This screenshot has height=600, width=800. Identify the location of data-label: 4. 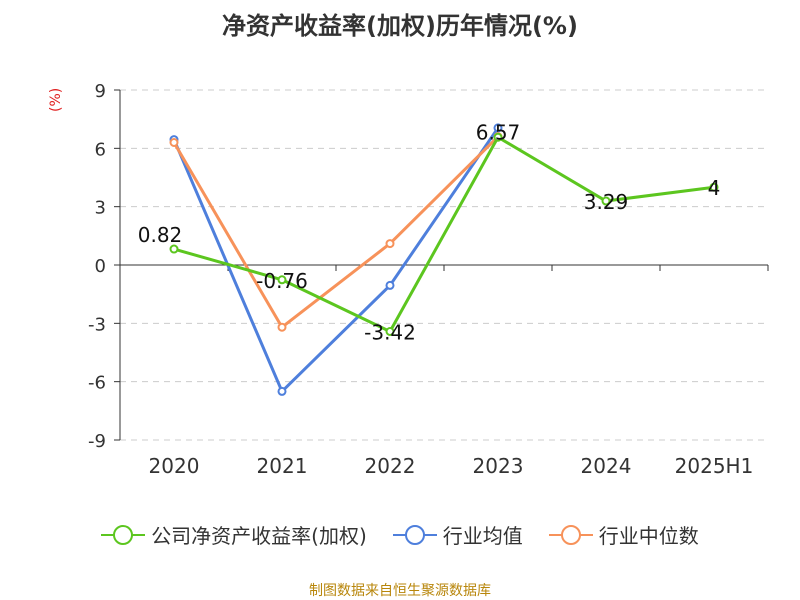
(714, 188).